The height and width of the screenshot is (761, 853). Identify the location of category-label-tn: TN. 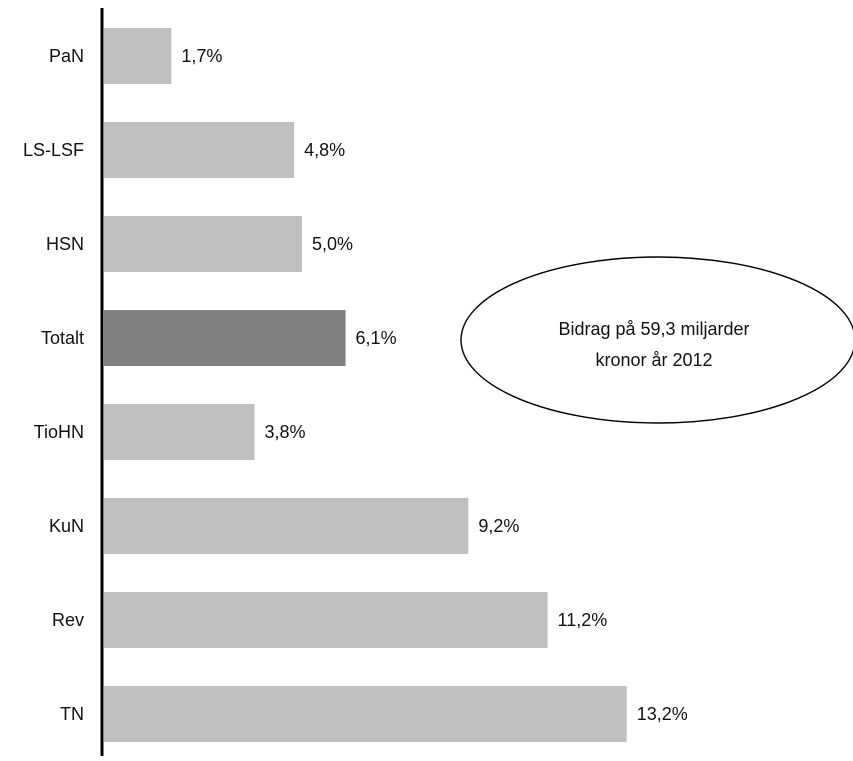
(72, 714).